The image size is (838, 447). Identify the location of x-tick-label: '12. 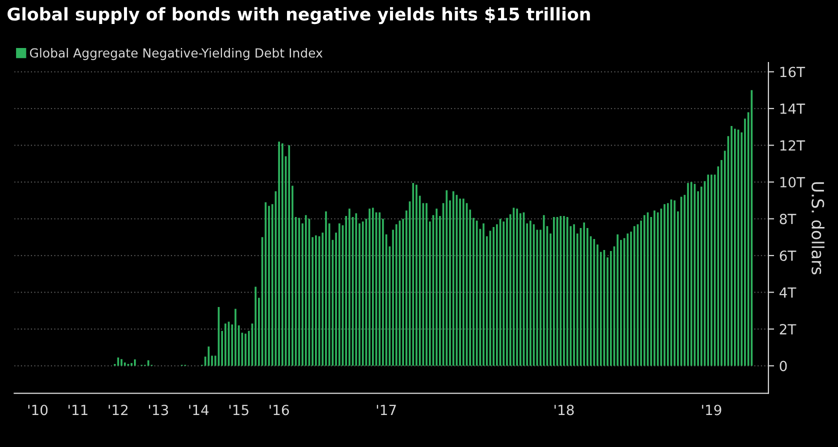
(118, 410).